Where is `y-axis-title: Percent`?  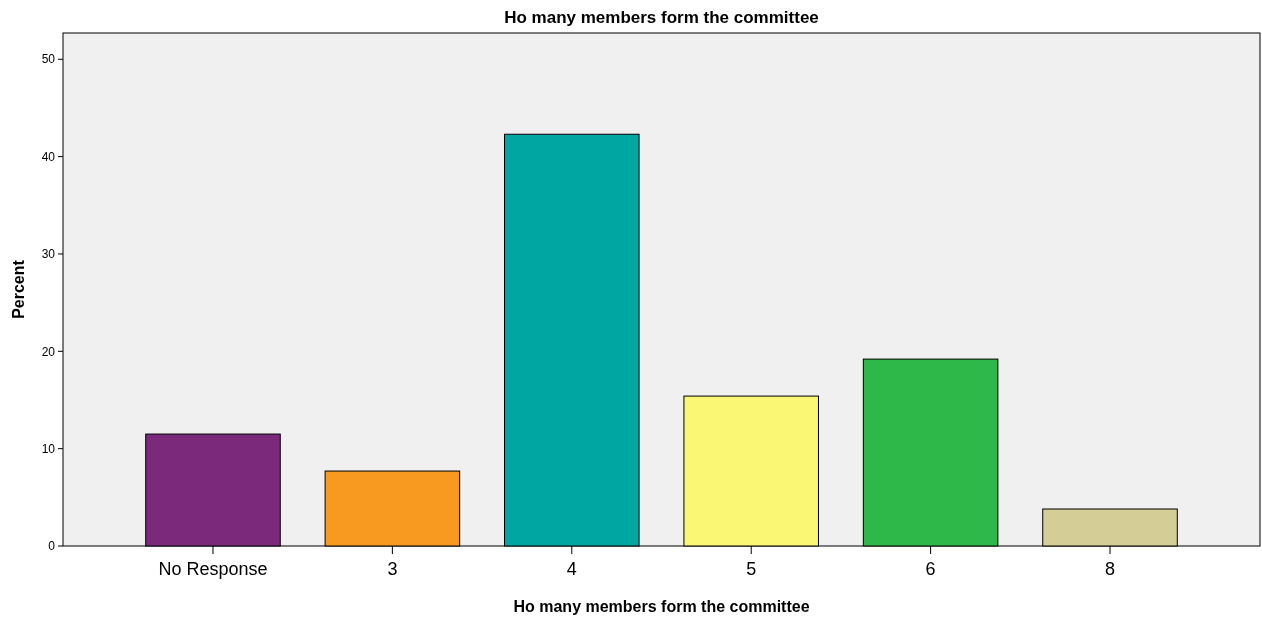
y-axis-title: Percent is located at coordinates (18, 289).